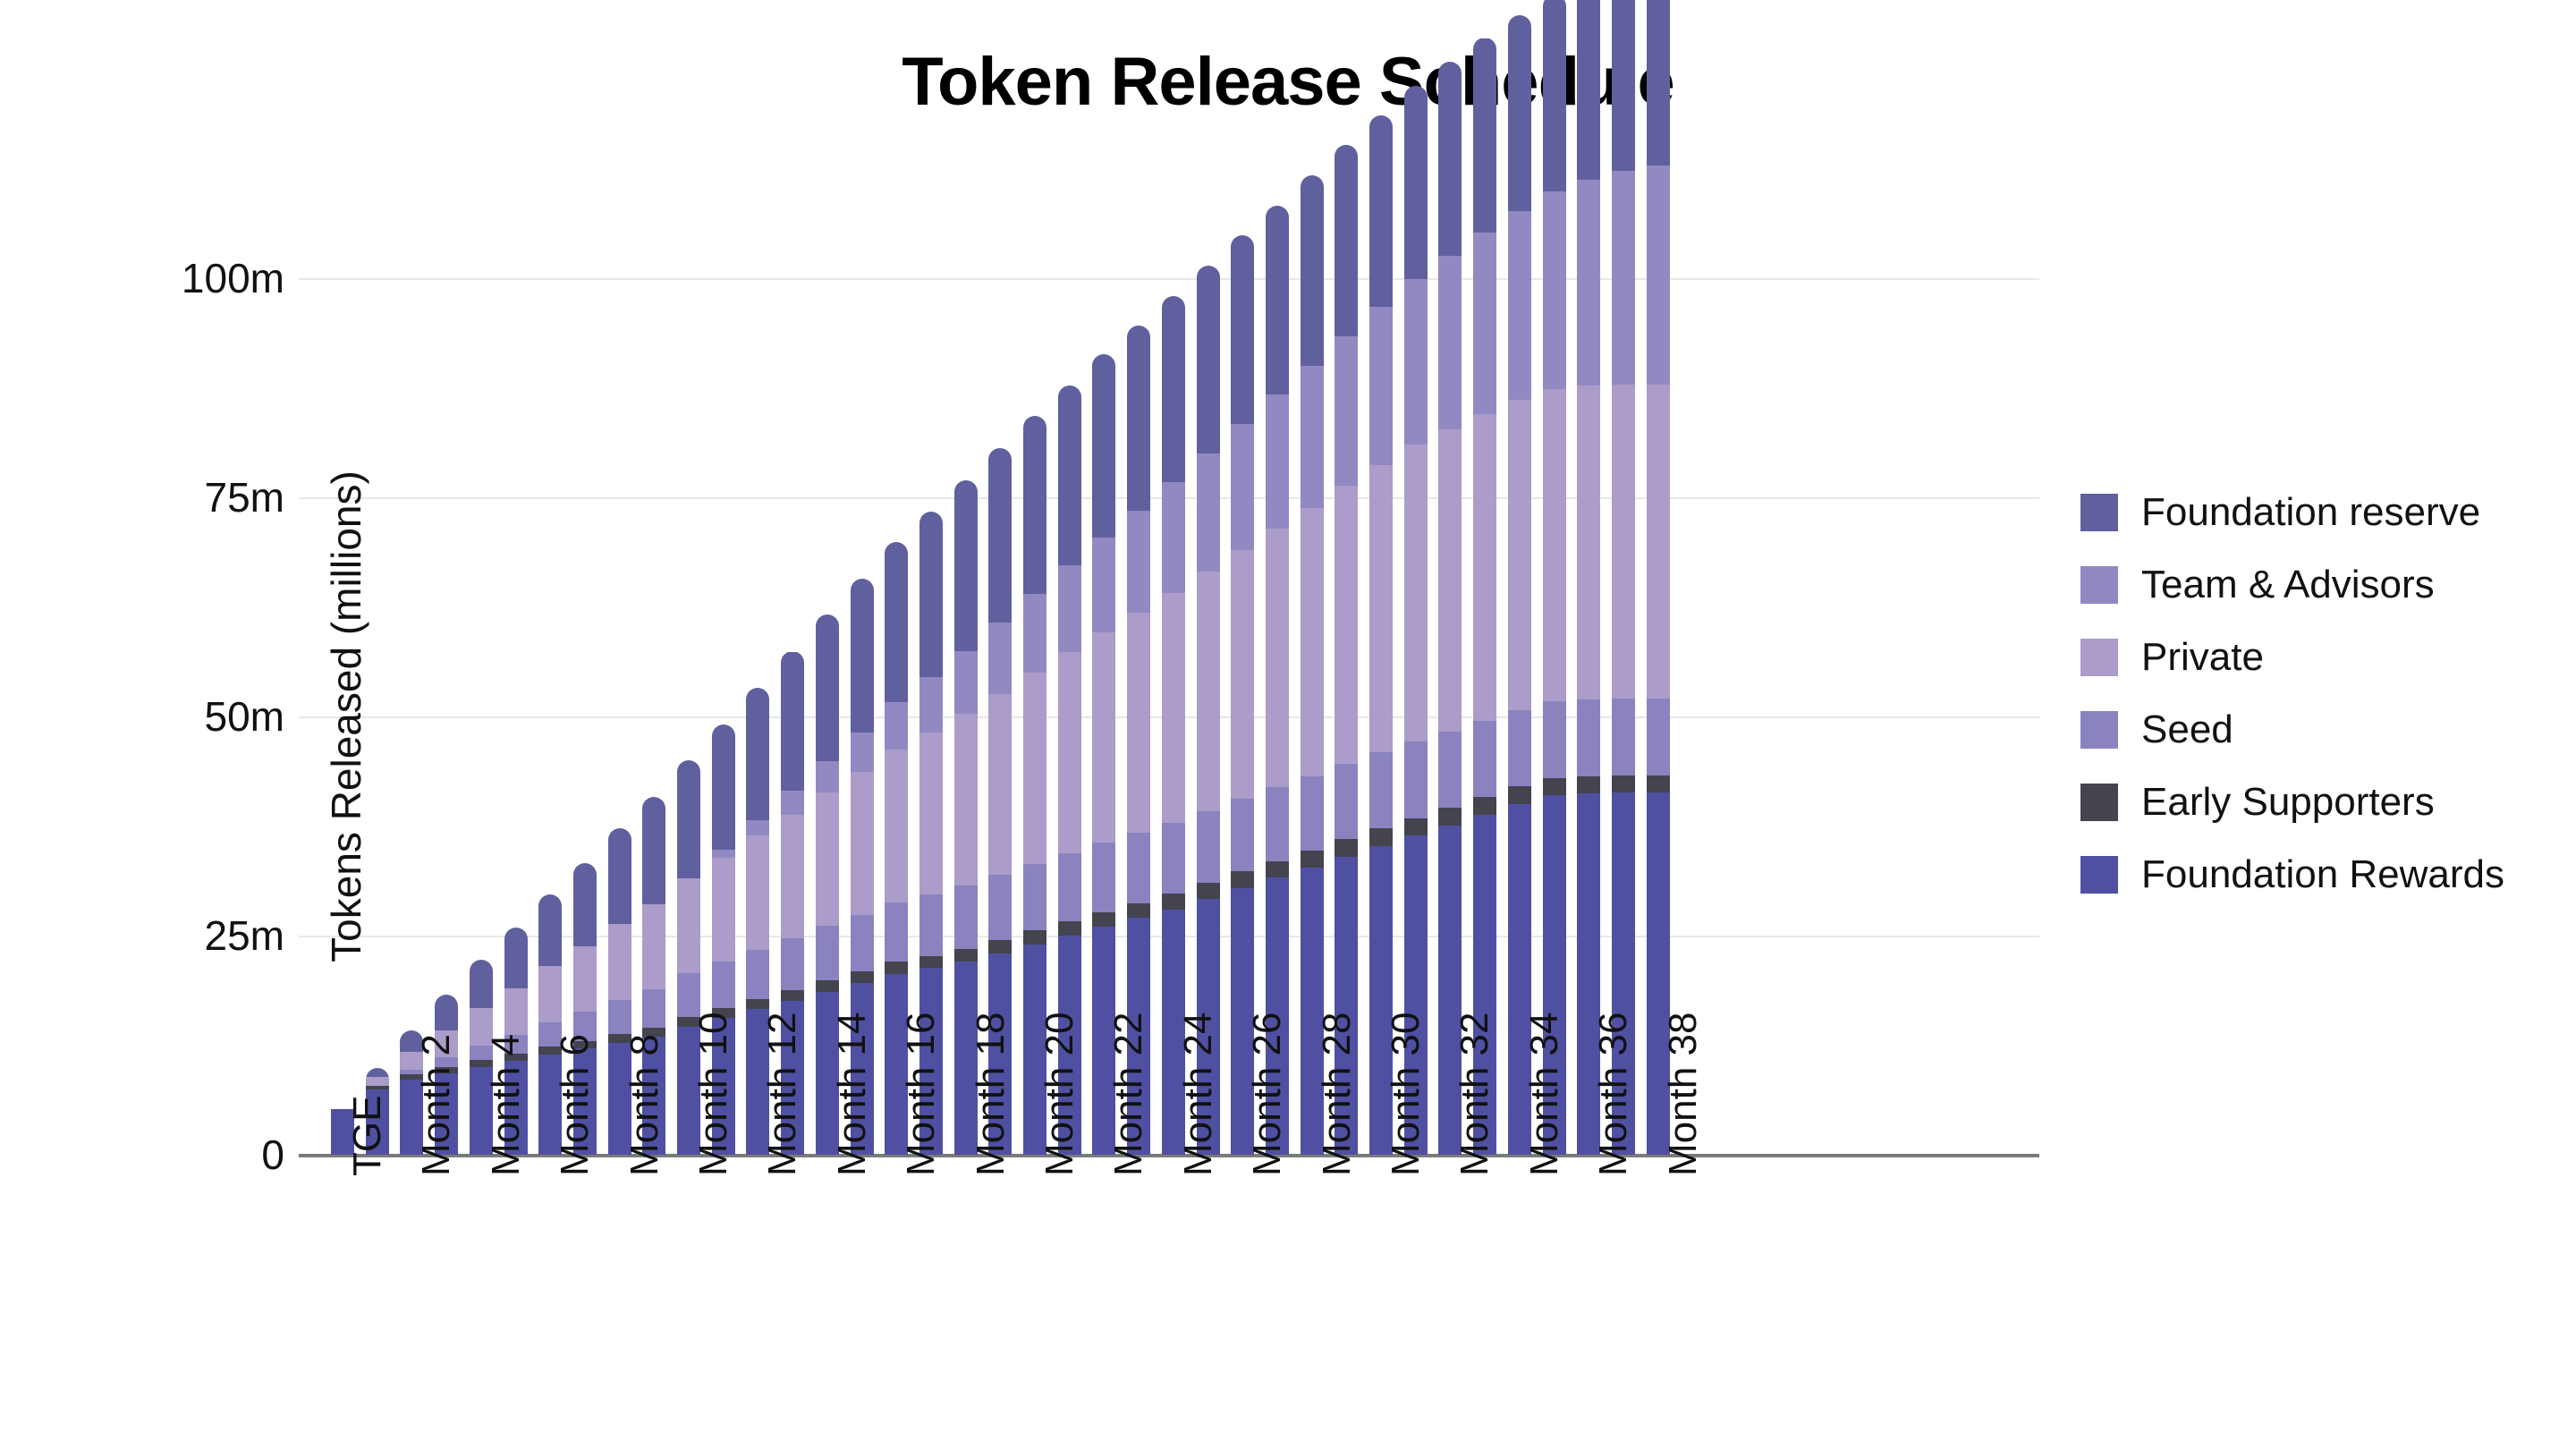  I want to click on legend-item-label: Seed, so click(2187, 729).